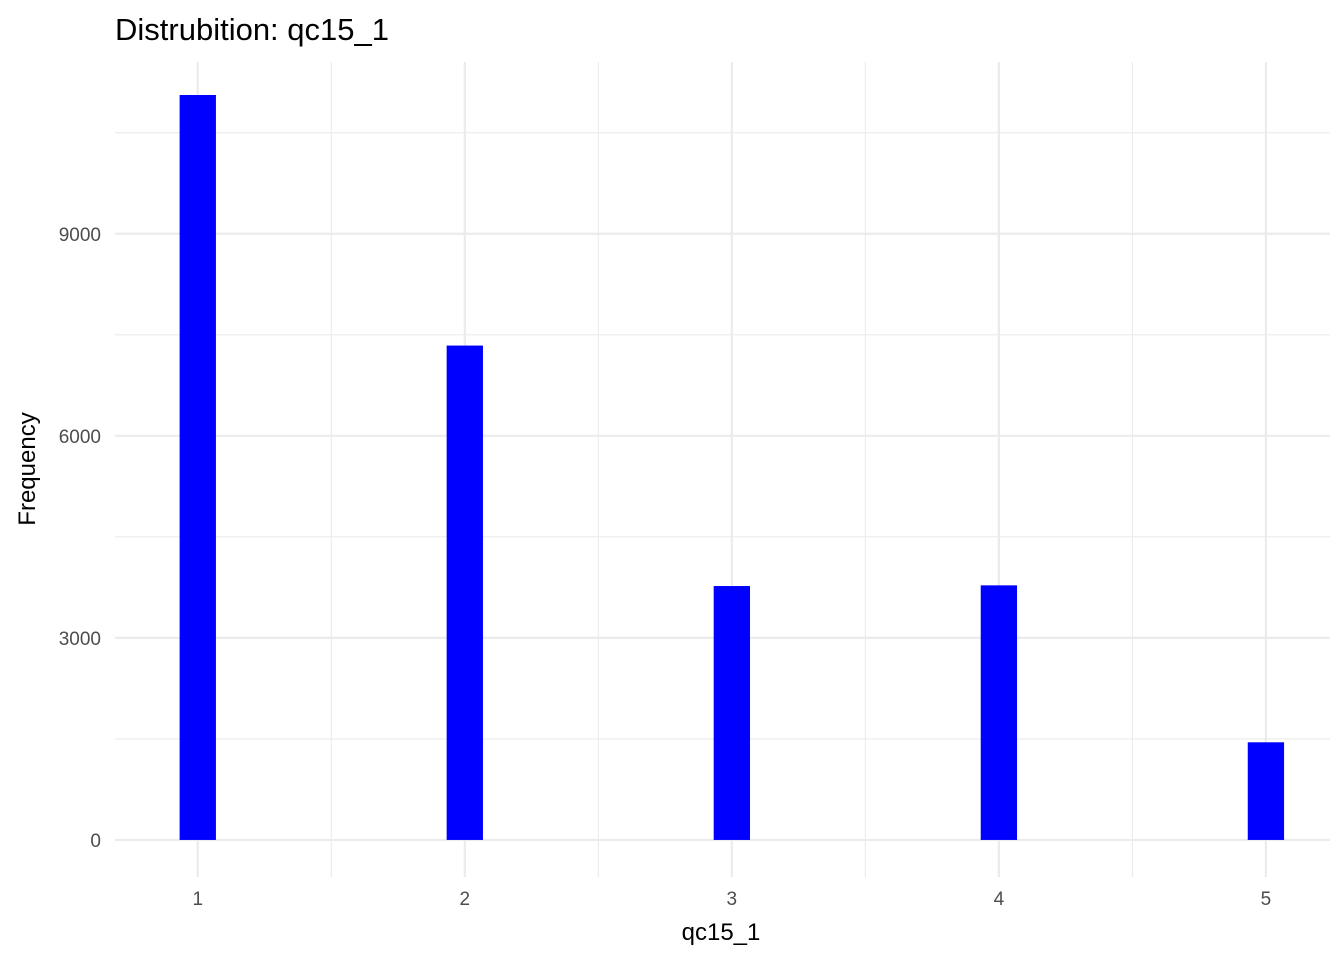 This screenshot has width=1344, height=960. I want to click on x-tick-label: 3, so click(732, 899).